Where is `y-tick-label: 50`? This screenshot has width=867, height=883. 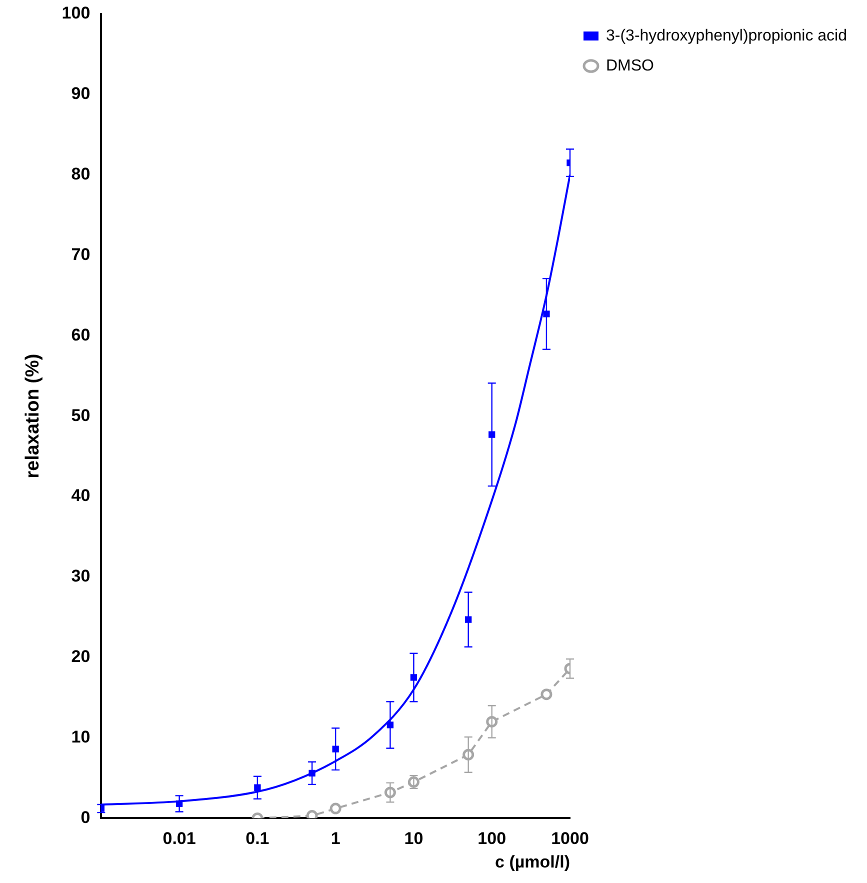 y-tick-label: 50 is located at coordinates (80, 415).